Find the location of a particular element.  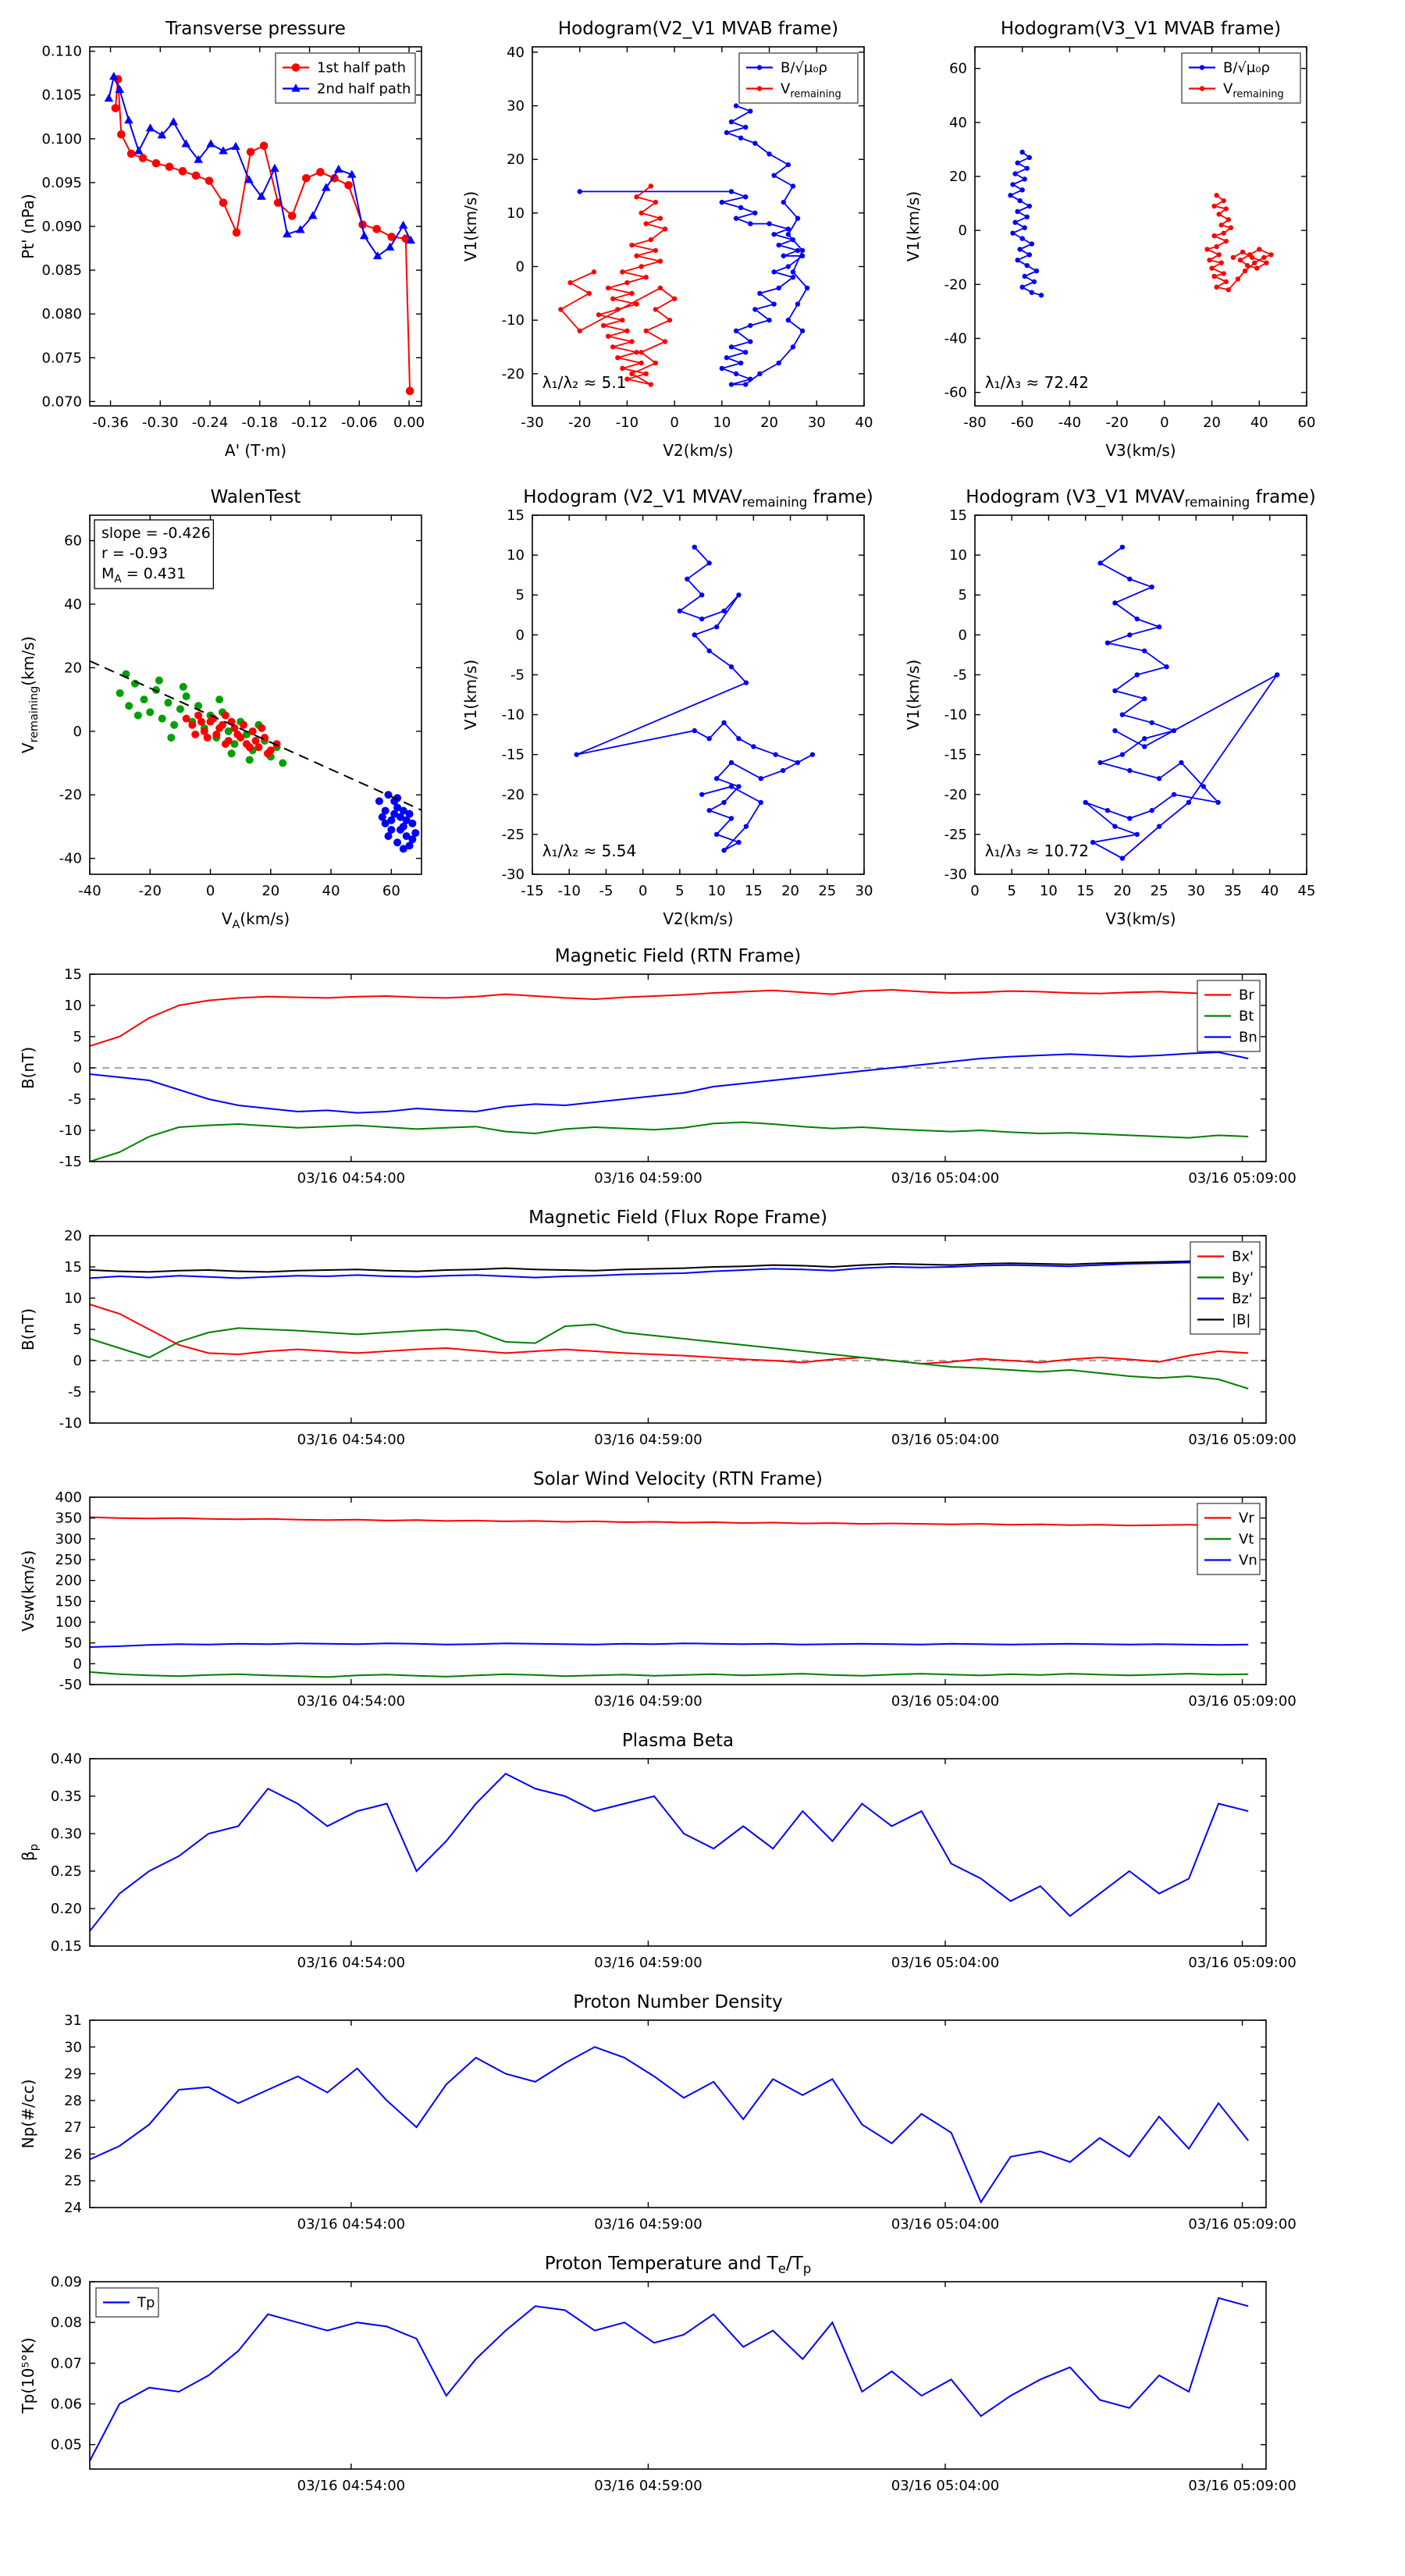

y-tick-label: -60 is located at coordinates (956, 393).